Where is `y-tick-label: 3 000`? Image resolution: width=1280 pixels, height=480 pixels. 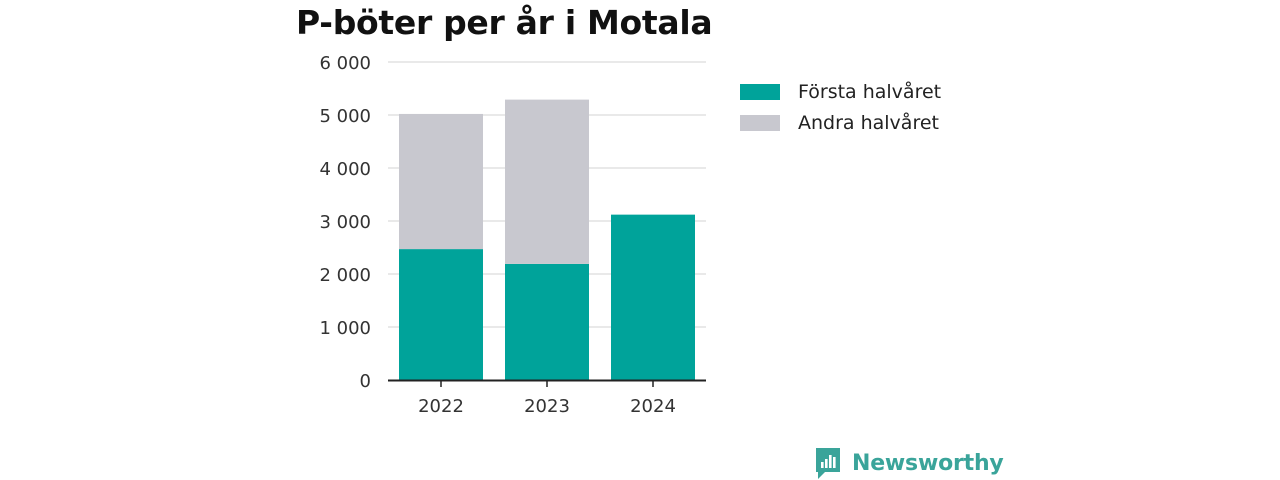
y-tick-label: 3 000 is located at coordinates (345, 222).